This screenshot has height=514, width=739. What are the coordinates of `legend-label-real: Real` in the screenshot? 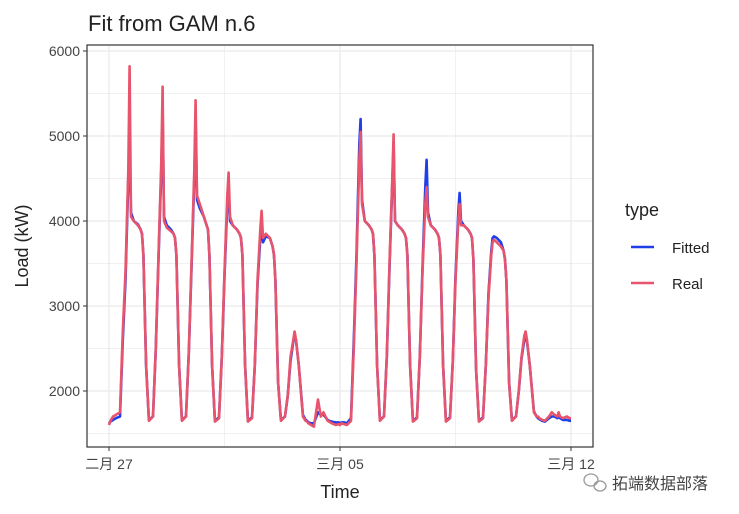 It's located at (687, 284).